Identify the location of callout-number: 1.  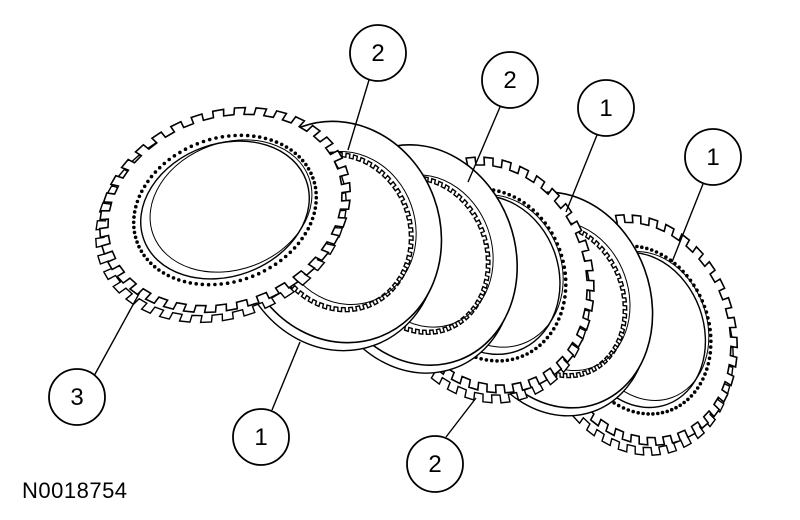
(260, 437).